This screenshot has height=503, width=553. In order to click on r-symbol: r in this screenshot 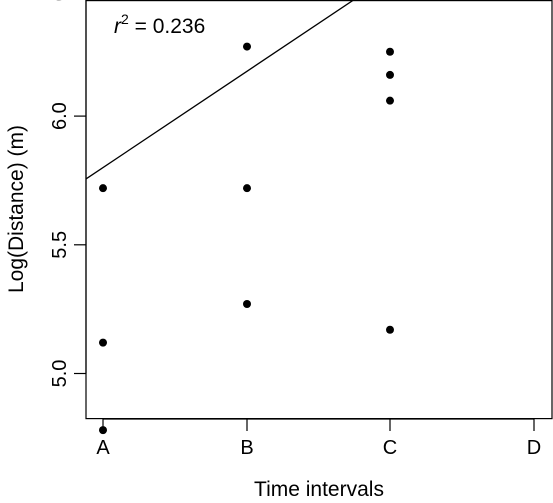, I will do `click(118, 26)`.